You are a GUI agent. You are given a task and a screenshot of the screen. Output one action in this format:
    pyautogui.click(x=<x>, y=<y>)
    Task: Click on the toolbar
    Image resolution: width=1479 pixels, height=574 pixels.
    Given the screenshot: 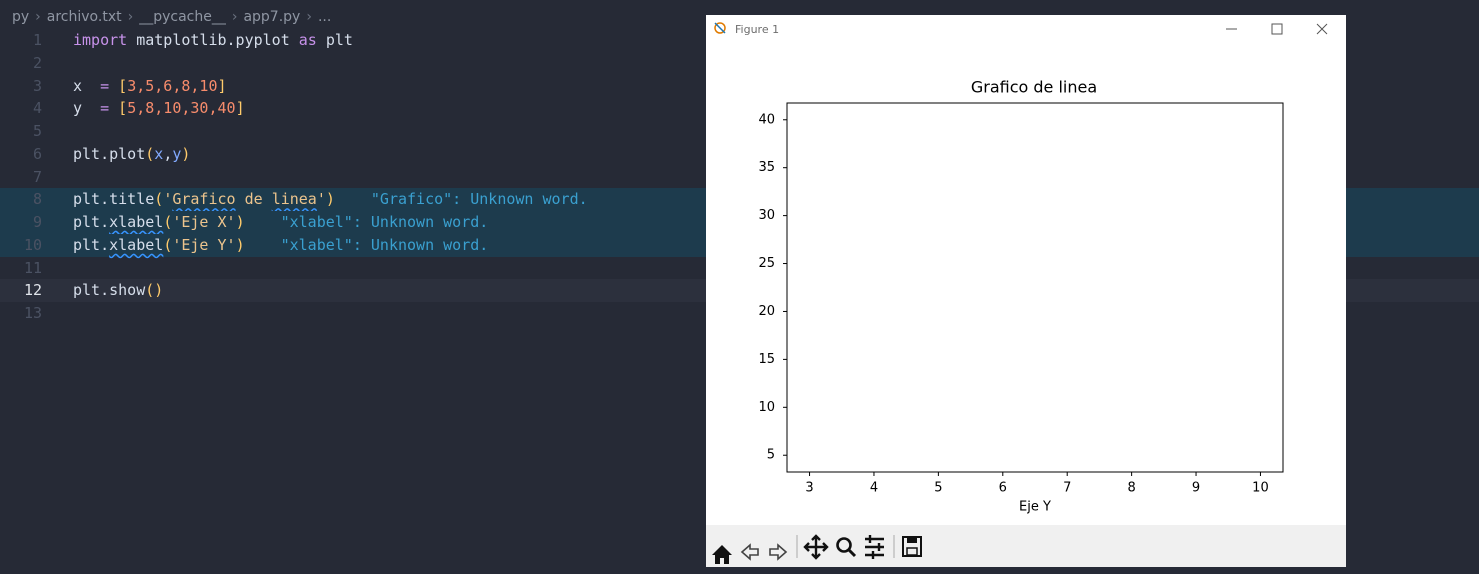 What is the action you would take?
    pyautogui.click(x=1026, y=546)
    